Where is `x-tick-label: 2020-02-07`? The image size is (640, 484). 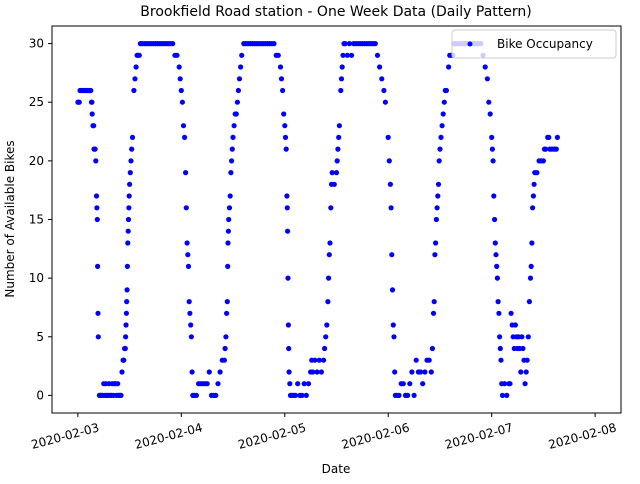 x-tick-label: 2020-02-07 is located at coordinates (478, 436).